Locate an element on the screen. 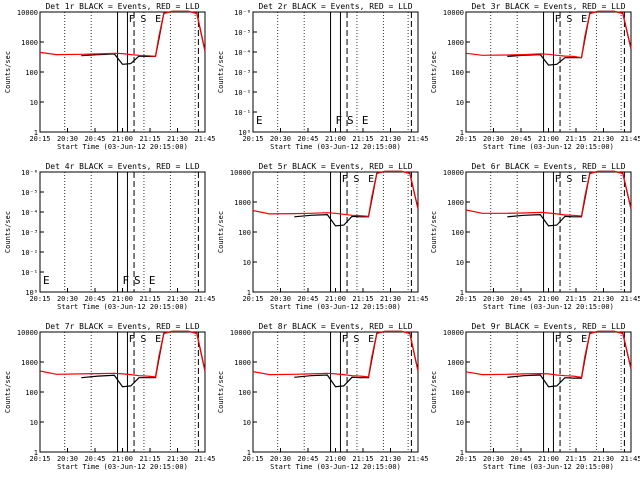 Image resolution: width=640 pixels, height=480 pixels. marker-label-left: E is located at coordinates (46, 280).